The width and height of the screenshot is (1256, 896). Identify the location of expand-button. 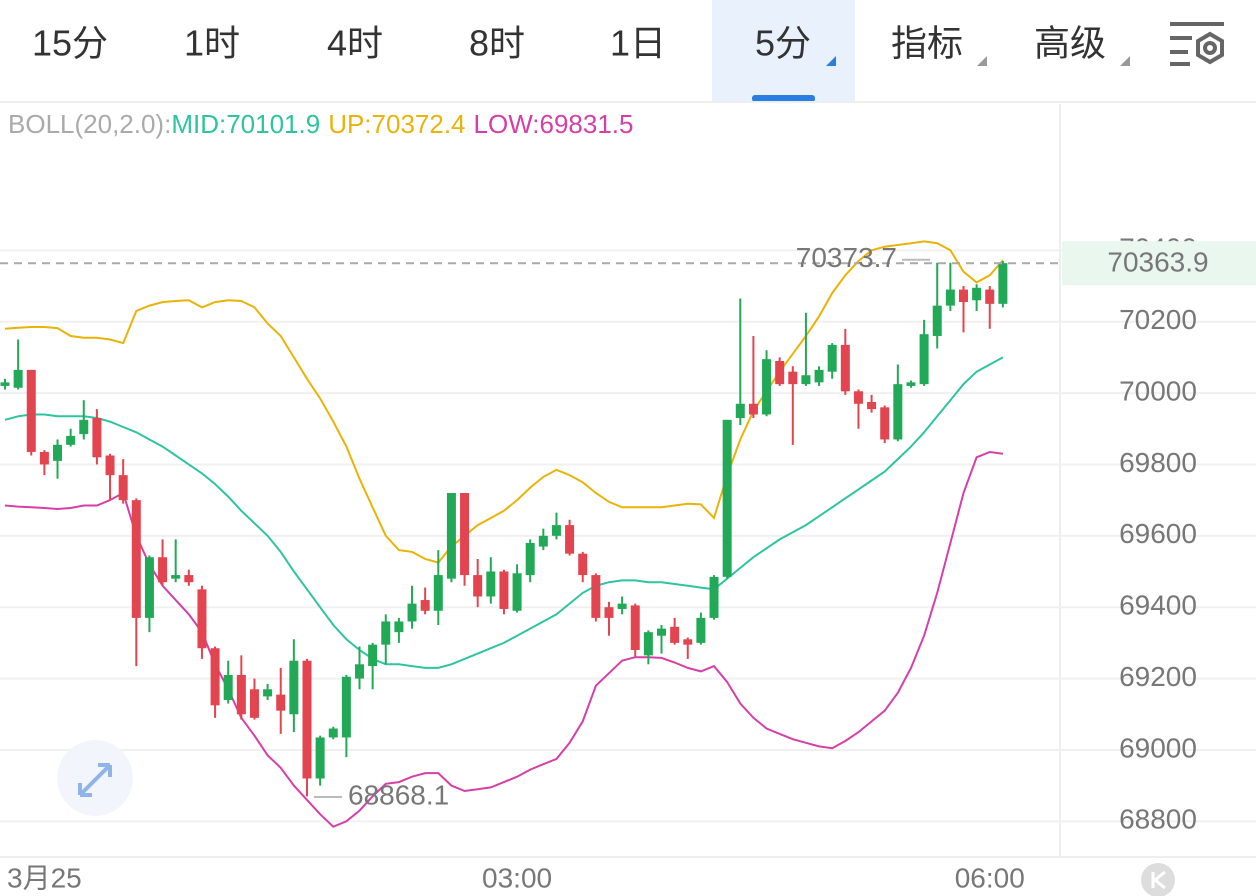
(95, 778).